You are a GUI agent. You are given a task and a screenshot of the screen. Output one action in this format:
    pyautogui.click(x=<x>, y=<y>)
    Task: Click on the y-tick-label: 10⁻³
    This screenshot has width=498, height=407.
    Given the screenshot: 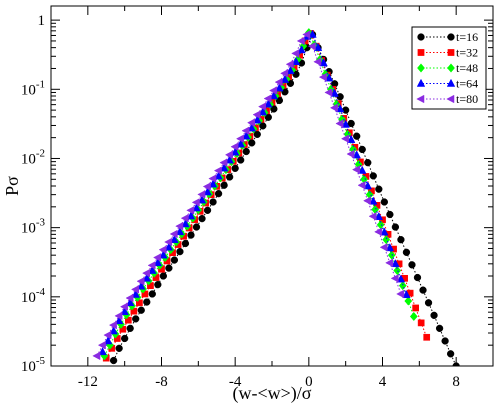 What is the action you would take?
    pyautogui.click(x=33, y=227)
    